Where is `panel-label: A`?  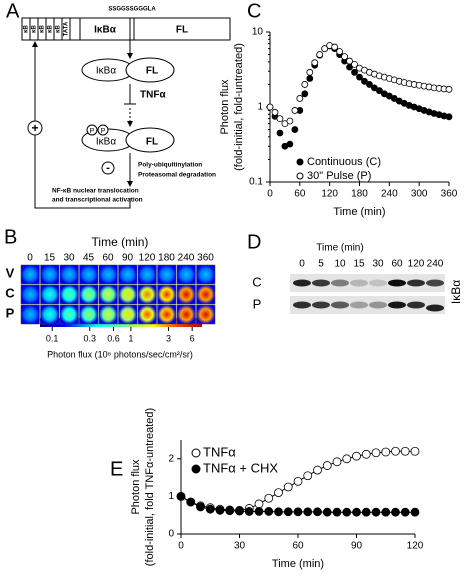 panel-label: A is located at coordinates (13, 11).